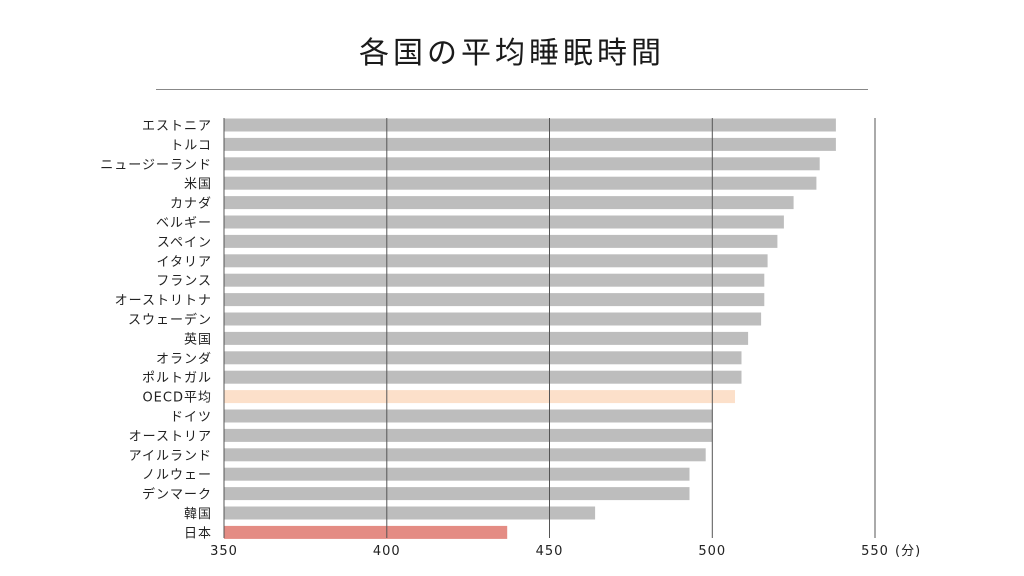 This screenshot has height=576, width=1024. Describe the element at coordinates (184, 281) in the screenshot. I see `category-label: フランス` at that location.